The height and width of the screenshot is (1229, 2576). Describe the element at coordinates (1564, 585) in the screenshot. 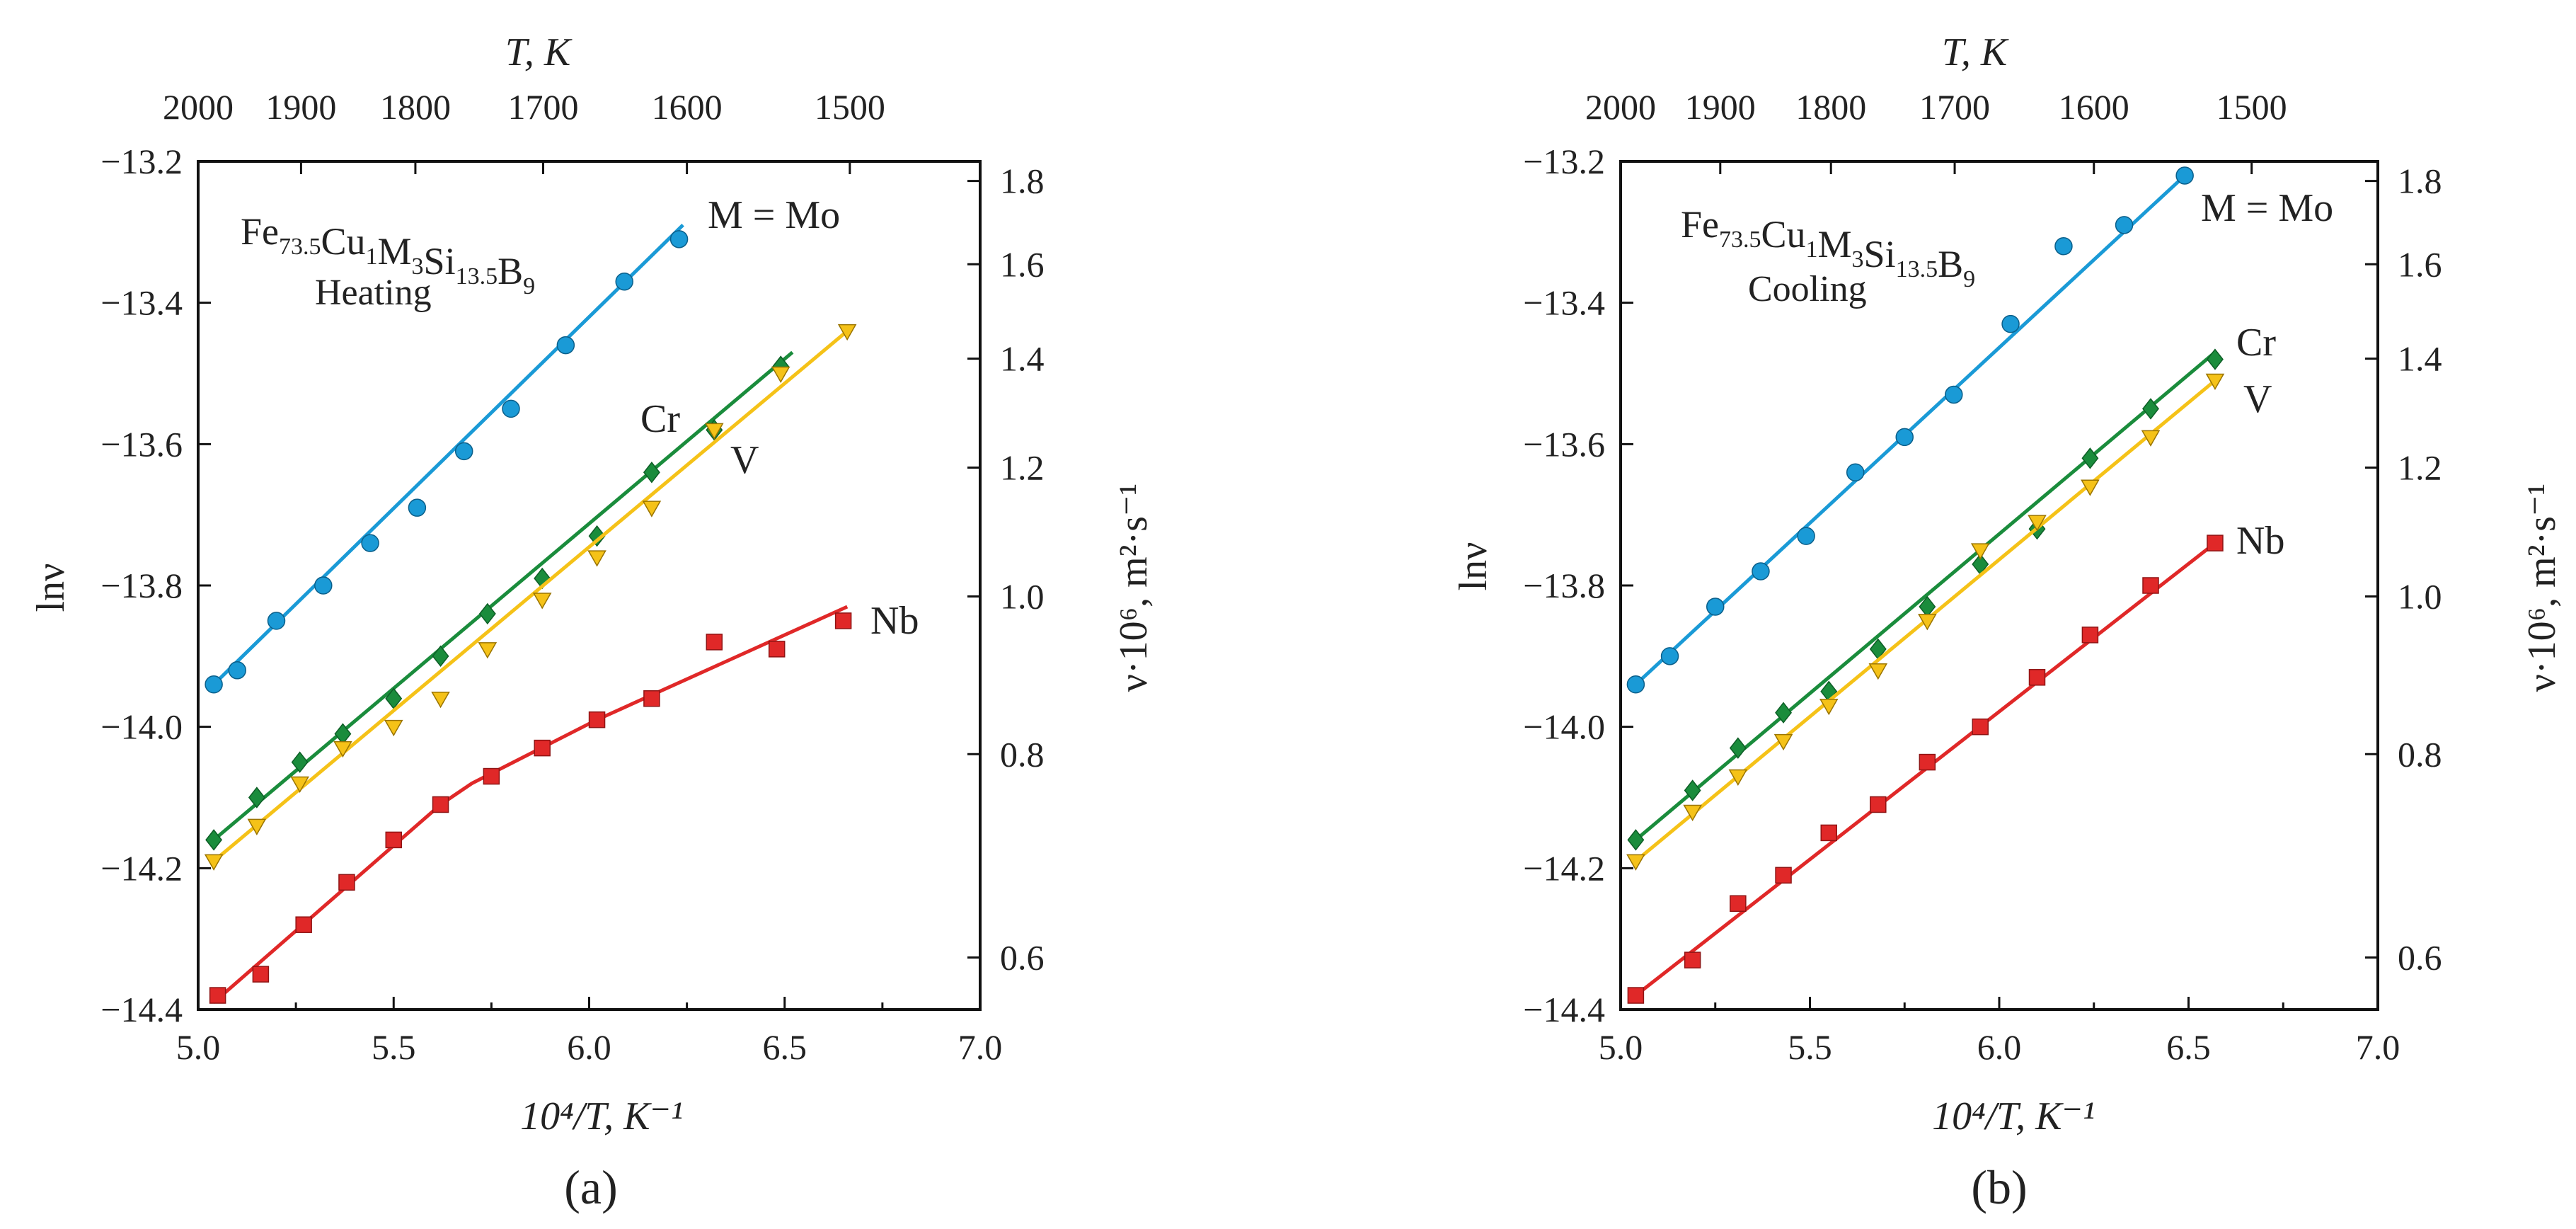

I see `y-tick-label: −13.8` at that location.